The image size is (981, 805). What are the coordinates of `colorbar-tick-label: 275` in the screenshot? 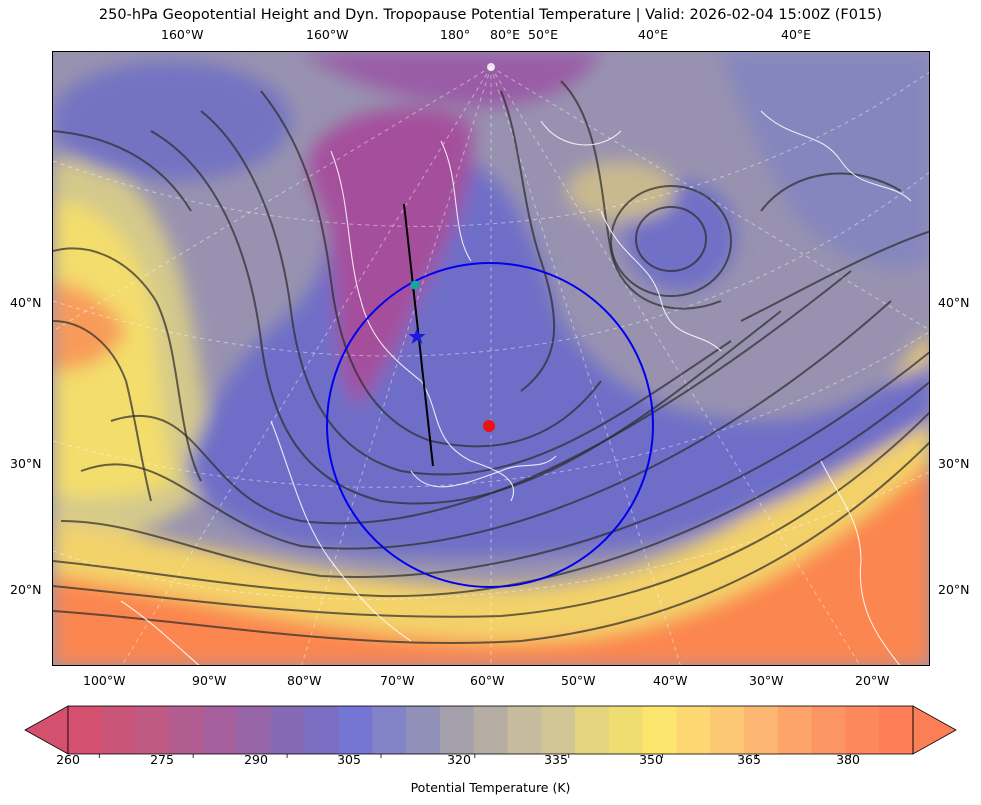 It's located at (162, 759).